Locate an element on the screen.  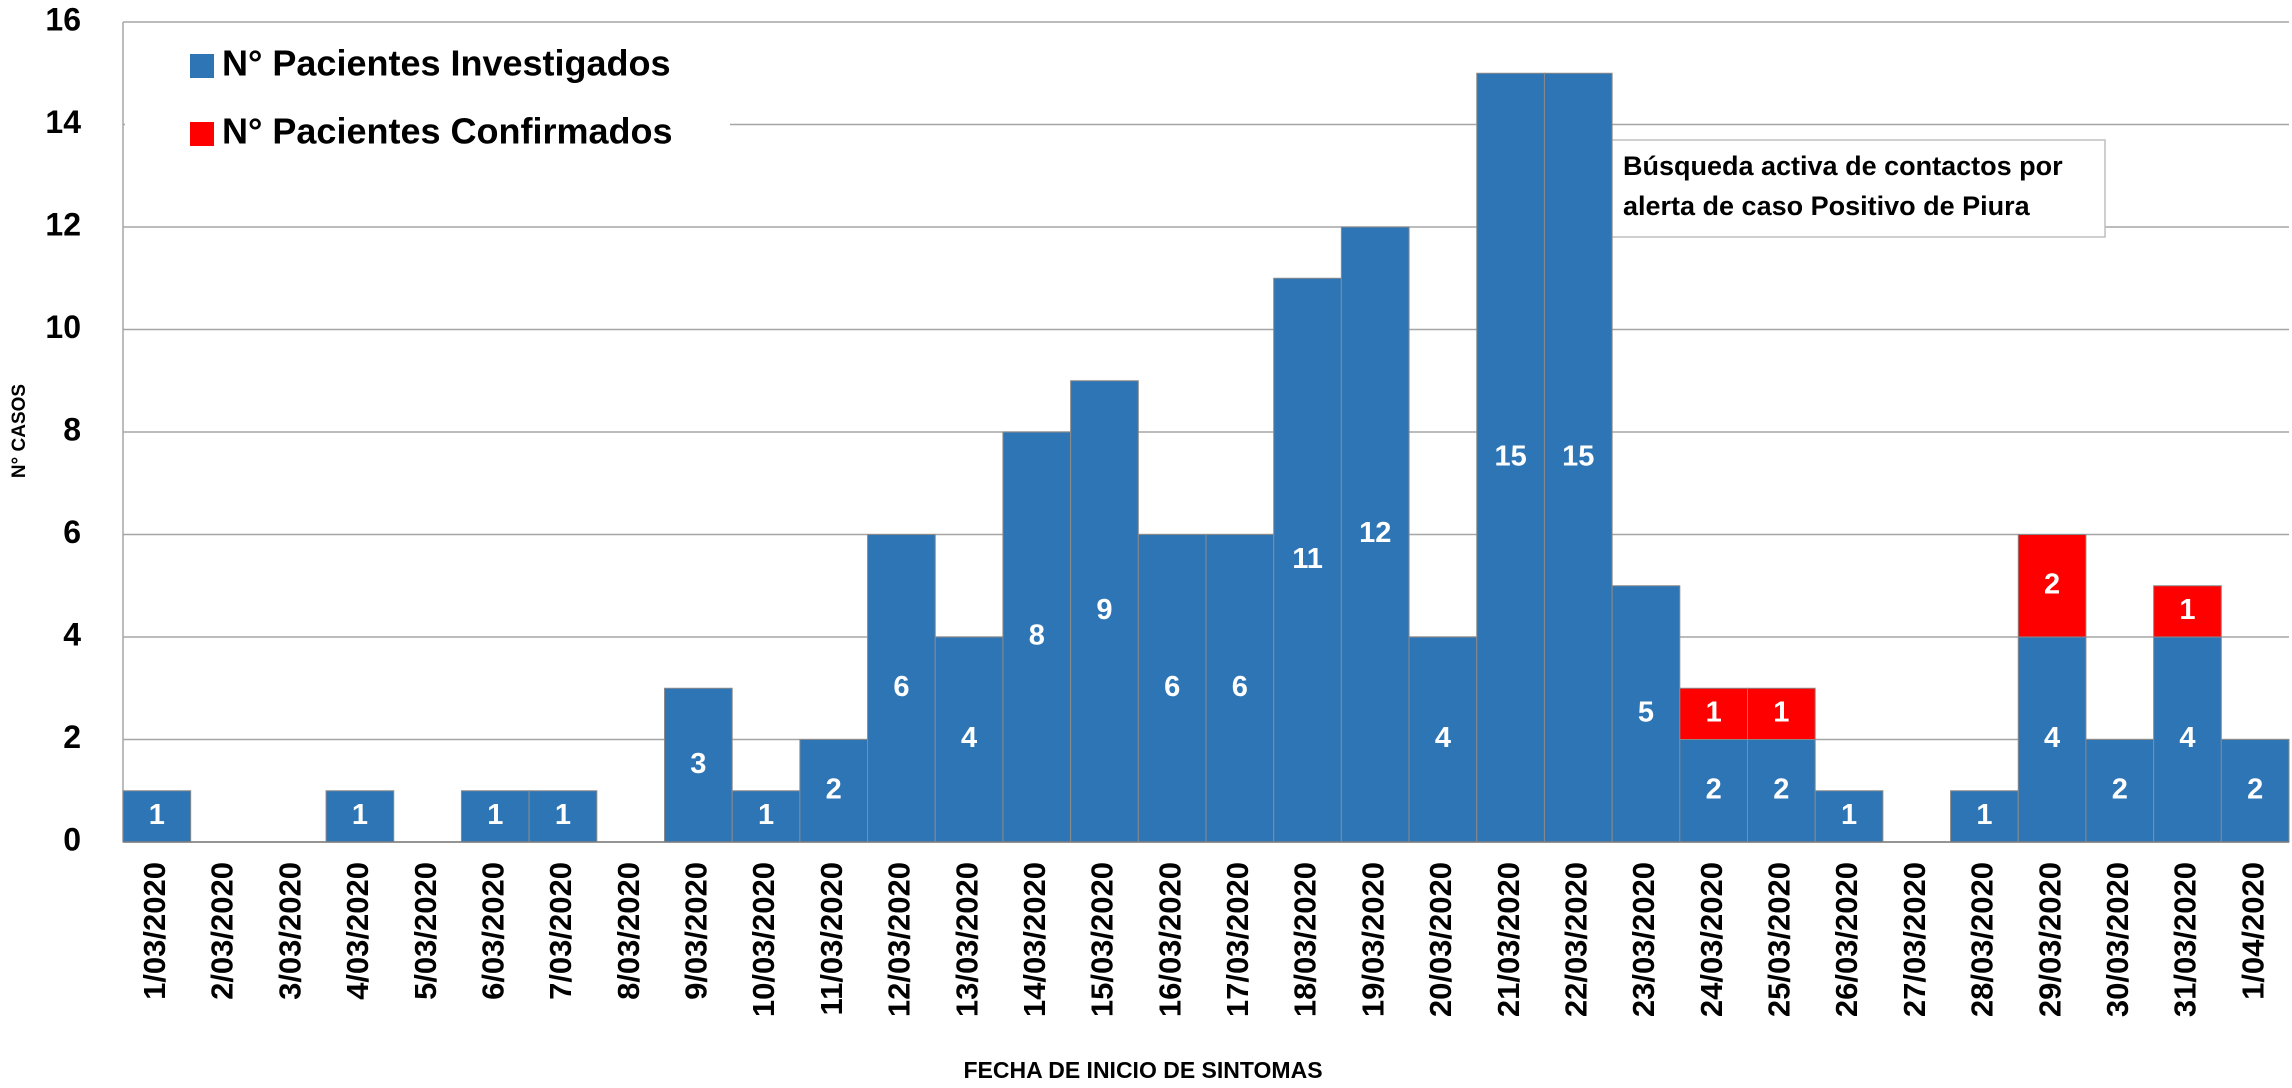
legend-label: N° Pacientes Investigados is located at coordinates (446, 63).